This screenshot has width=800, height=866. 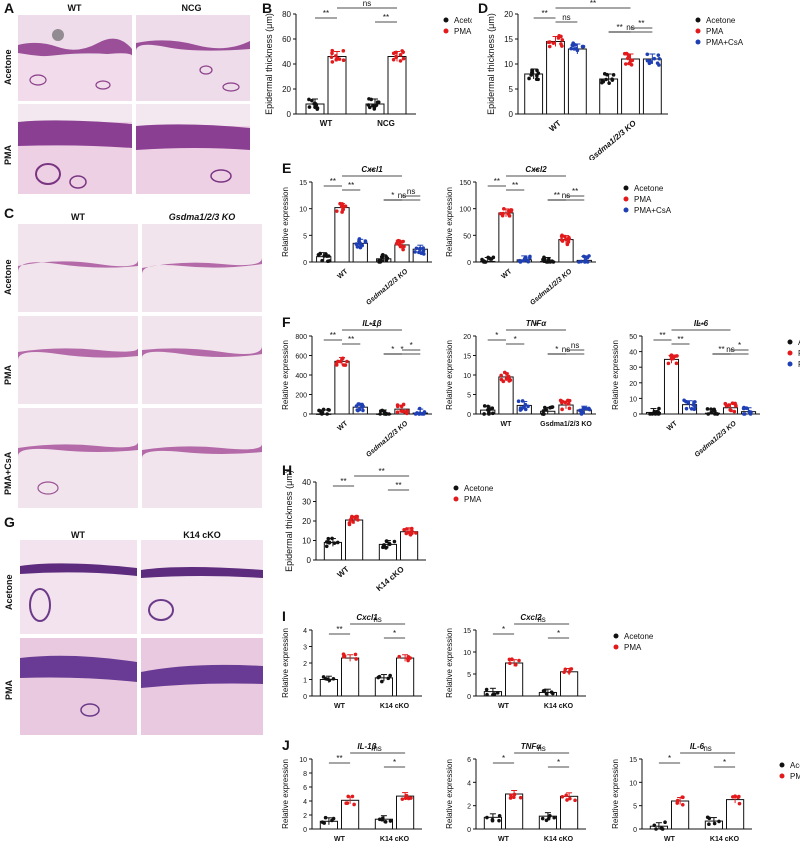 What do you see at coordinates (652, 86) in the screenshot?
I see `bar-gsdma1-2-3-ko-pma-csa` at bounding box center [652, 86].